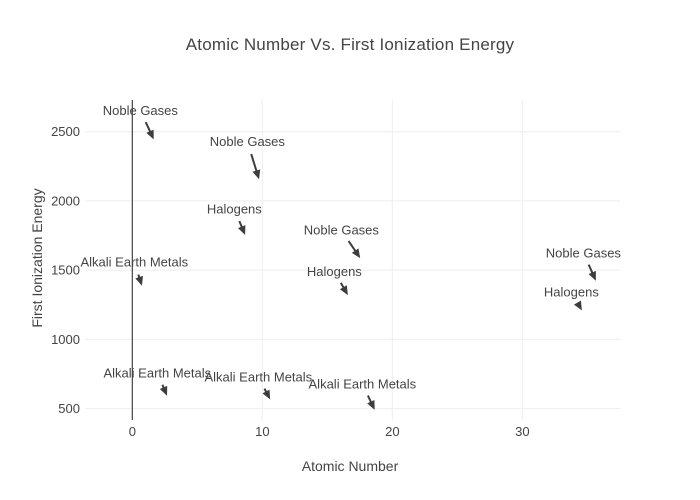 The width and height of the screenshot is (700, 500). Describe the element at coordinates (342, 241) in the screenshot. I see `annotation-3-noble-gases: Noble Gases` at that location.